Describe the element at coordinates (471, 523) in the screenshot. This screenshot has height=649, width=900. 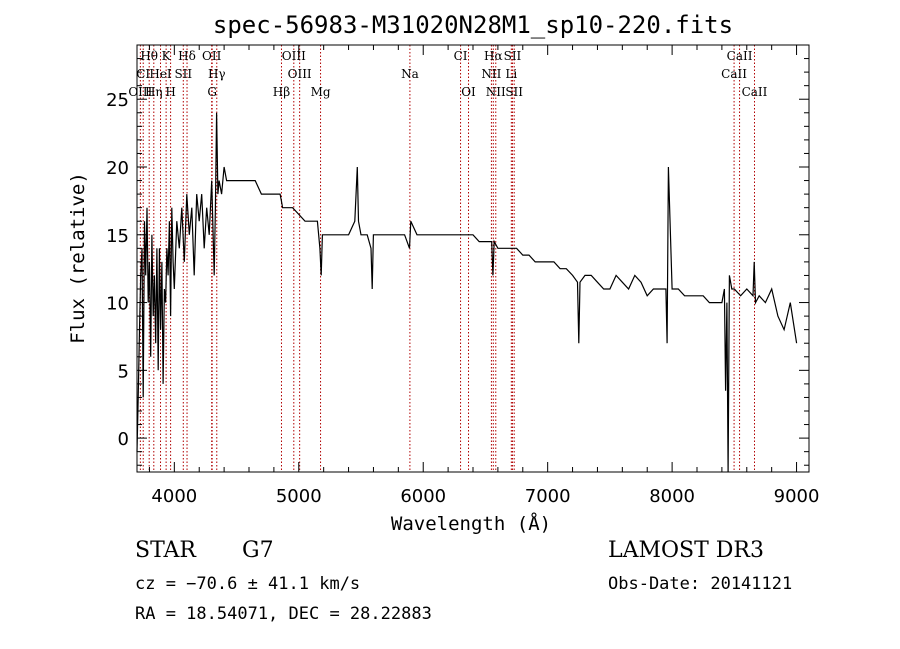
I see `x-axis-label: Wavelength (Å)` at that location.